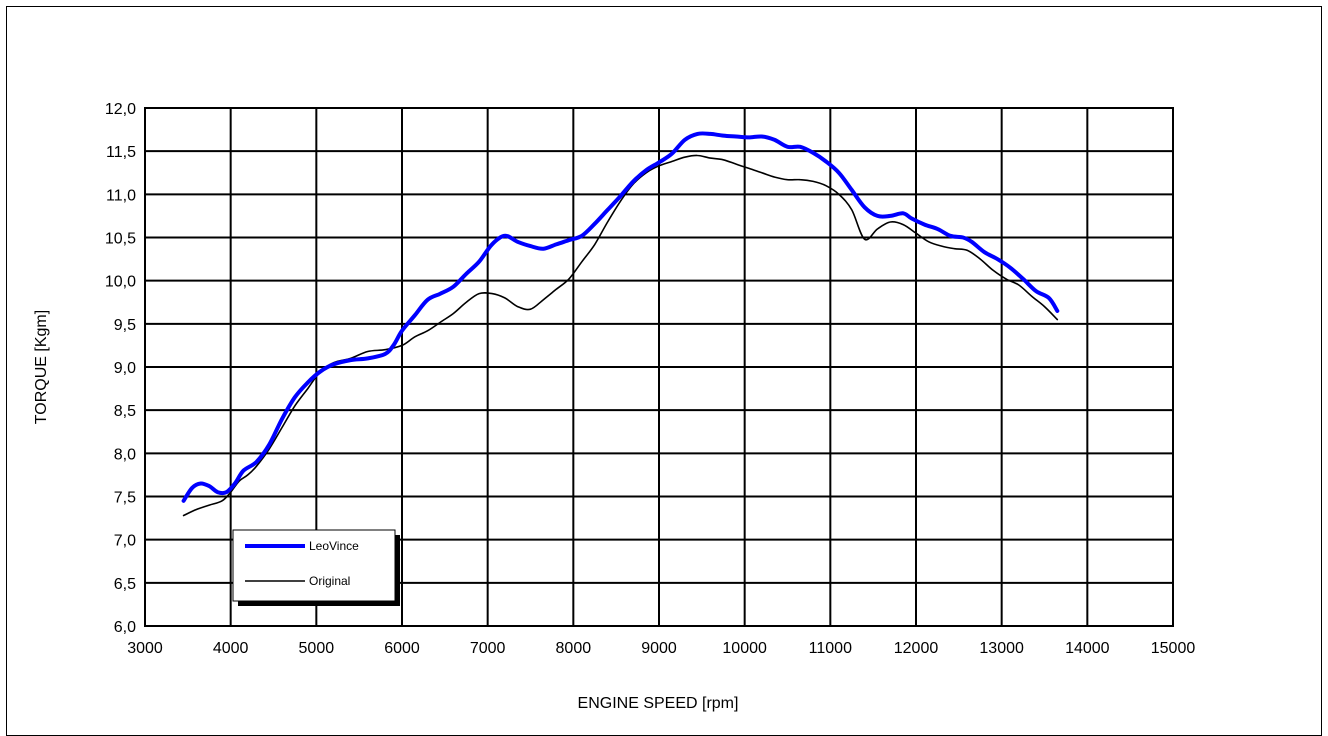 The height and width of the screenshot is (736, 1328). I want to click on y-tick-label: 11,5, so click(121, 152).